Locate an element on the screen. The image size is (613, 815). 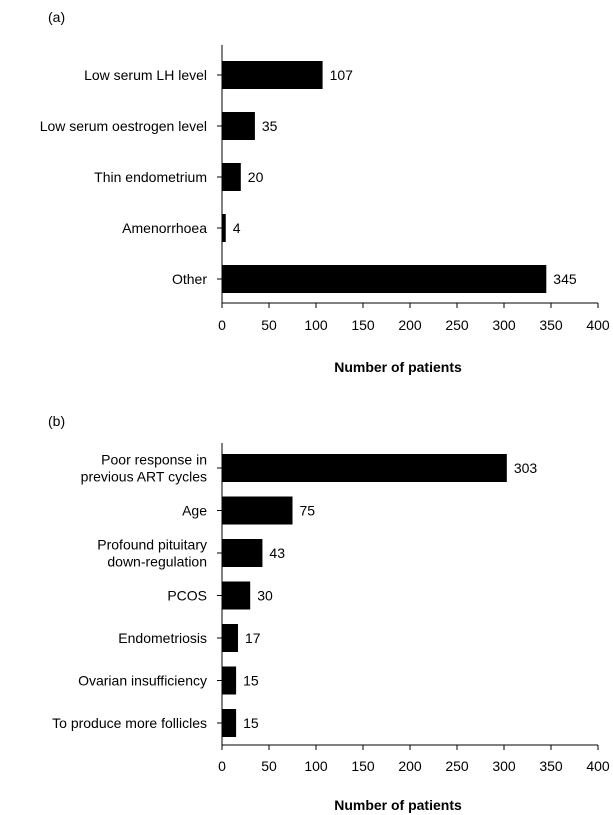
bar-value-label: 303 is located at coordinates (526, 468).